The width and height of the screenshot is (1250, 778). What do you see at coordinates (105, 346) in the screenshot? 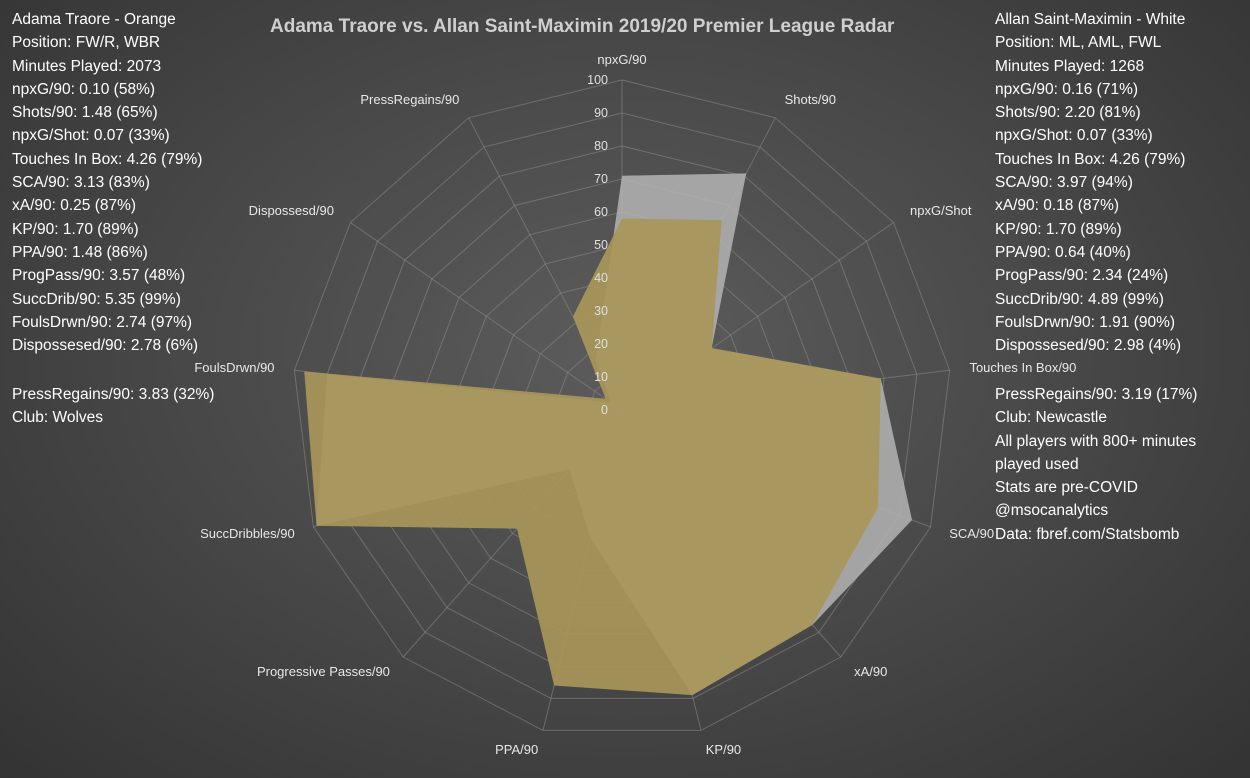
I see `traore-stat-line: Dispossesed/90: 2.78 (6%)` at bounding box center [105, 346].